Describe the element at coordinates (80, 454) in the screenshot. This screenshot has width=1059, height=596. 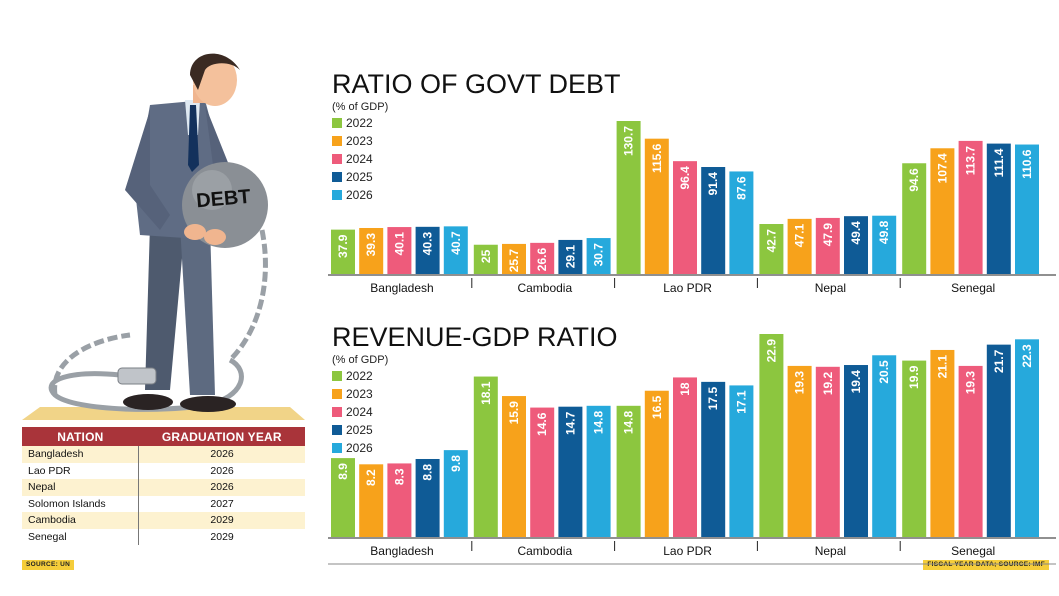
I see `nation-cell: Bangladesh` at that location.